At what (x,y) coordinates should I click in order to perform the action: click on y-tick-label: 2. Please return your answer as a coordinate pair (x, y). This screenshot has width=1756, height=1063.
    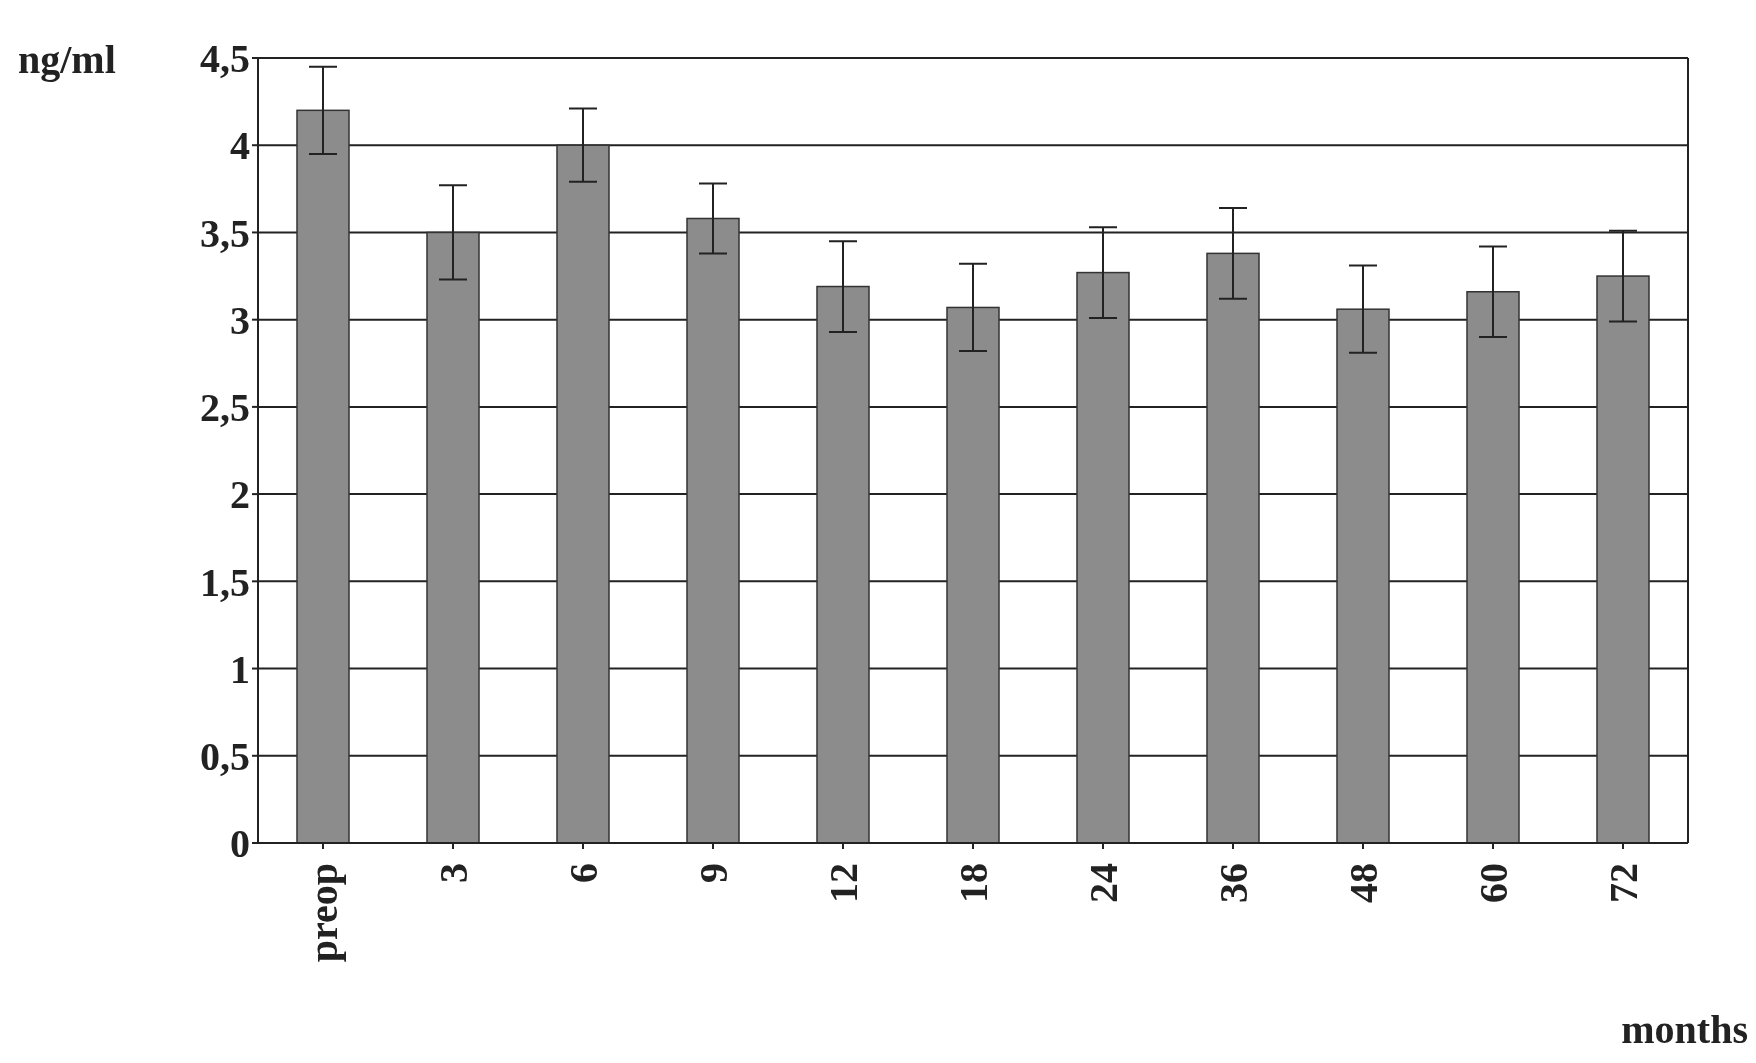
    Looking at the image, I should click on (240, 495).